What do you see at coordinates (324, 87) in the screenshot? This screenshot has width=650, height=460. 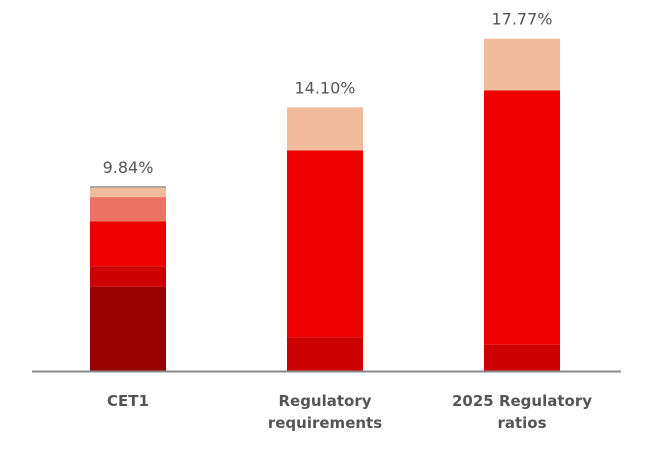 I see `total-label-1: 14.10%` at bounding box center [324, 87].